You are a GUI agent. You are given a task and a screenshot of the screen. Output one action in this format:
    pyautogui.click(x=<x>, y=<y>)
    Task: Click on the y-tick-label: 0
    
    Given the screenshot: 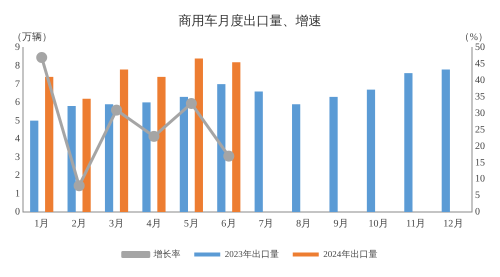 What is the action you would take?
    pyautogui.click(x=17, y=212)
    